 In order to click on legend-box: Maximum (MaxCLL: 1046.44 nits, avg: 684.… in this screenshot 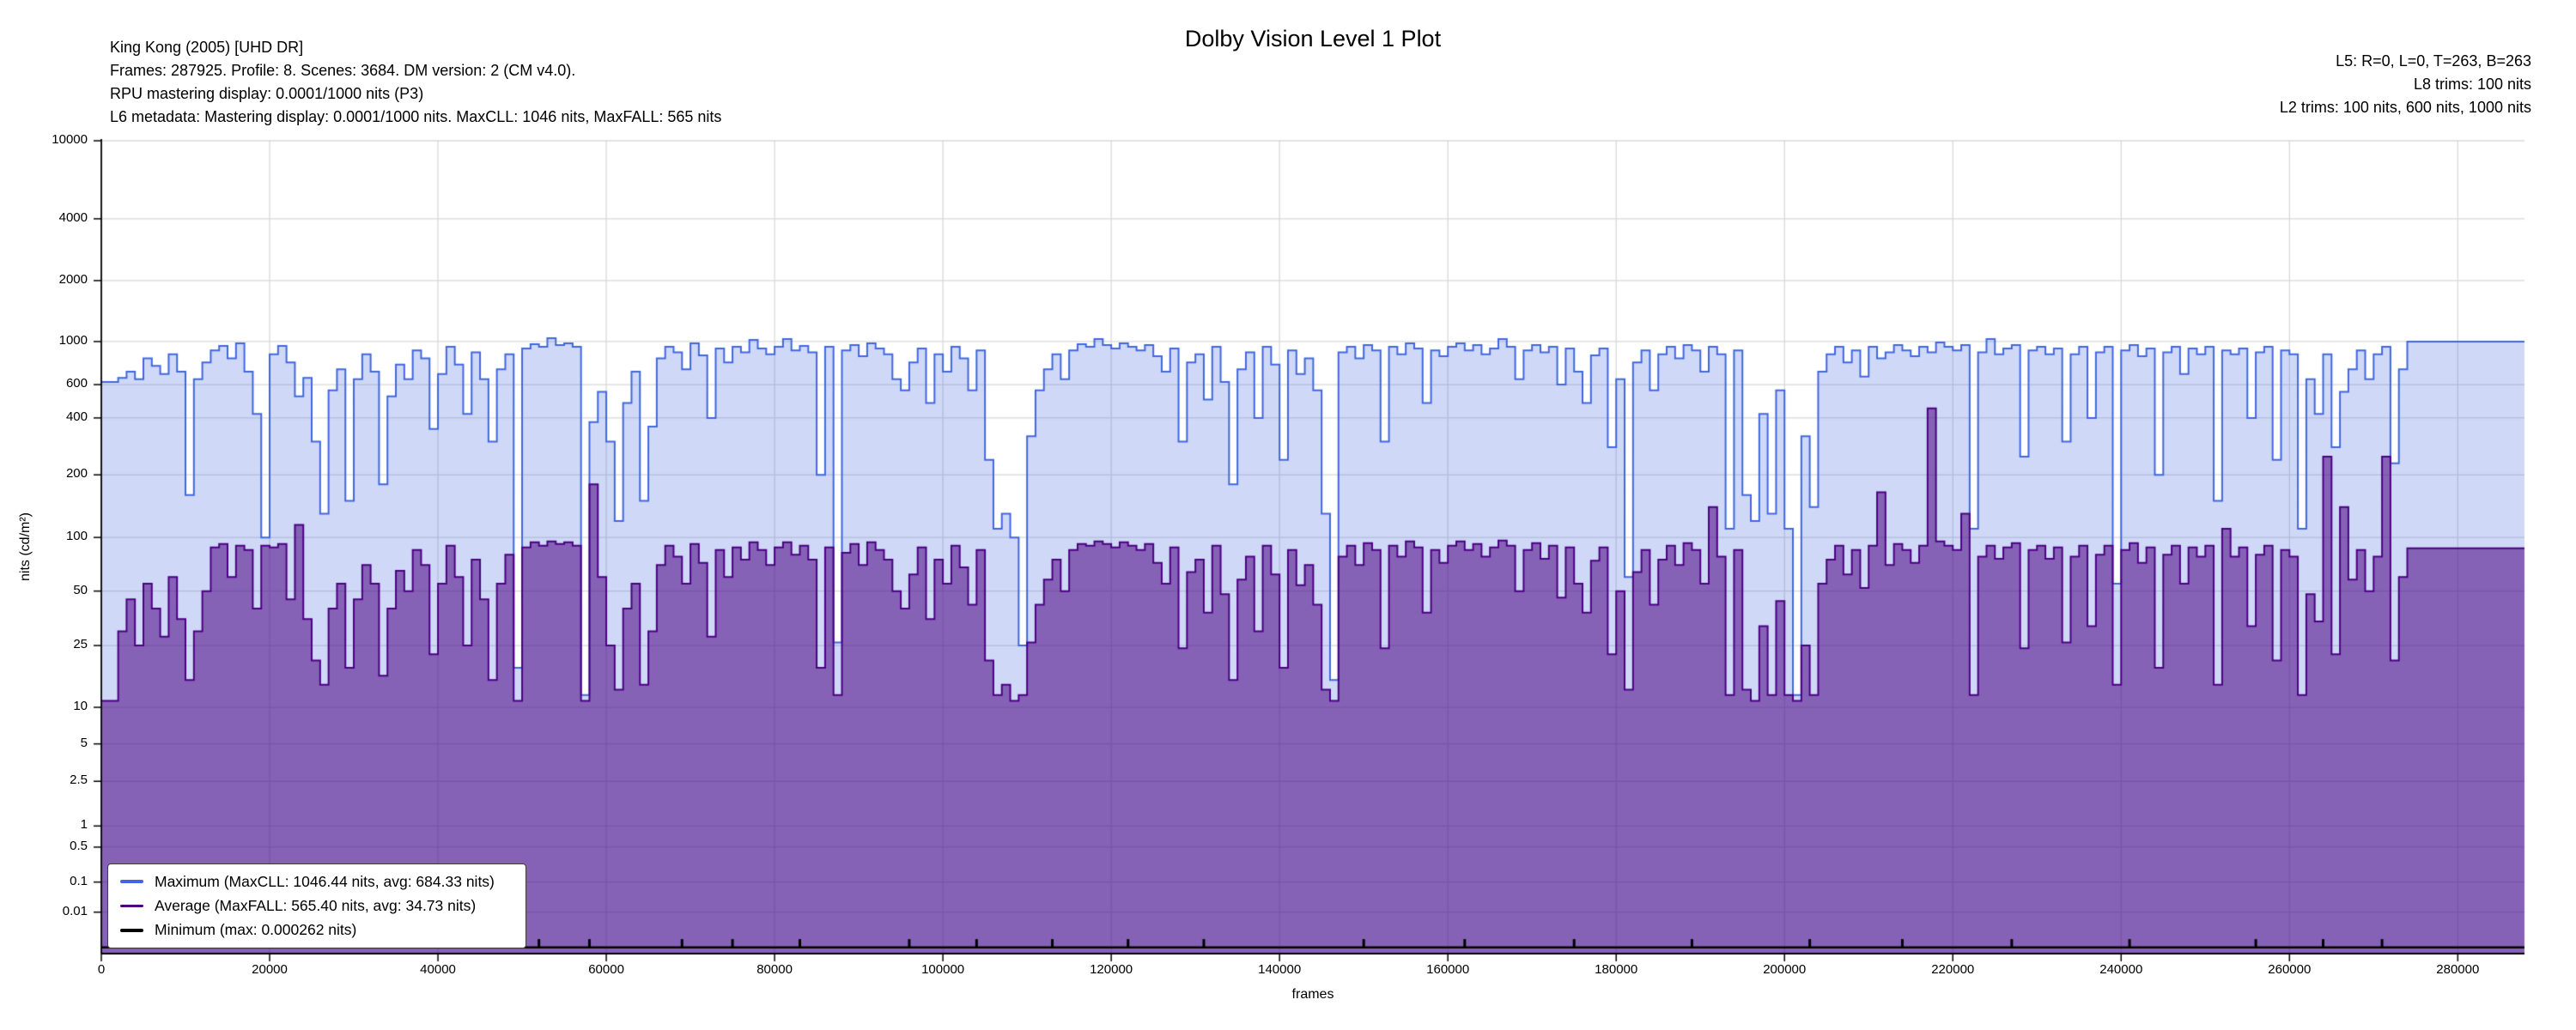, I will do `click(316, 905)`.